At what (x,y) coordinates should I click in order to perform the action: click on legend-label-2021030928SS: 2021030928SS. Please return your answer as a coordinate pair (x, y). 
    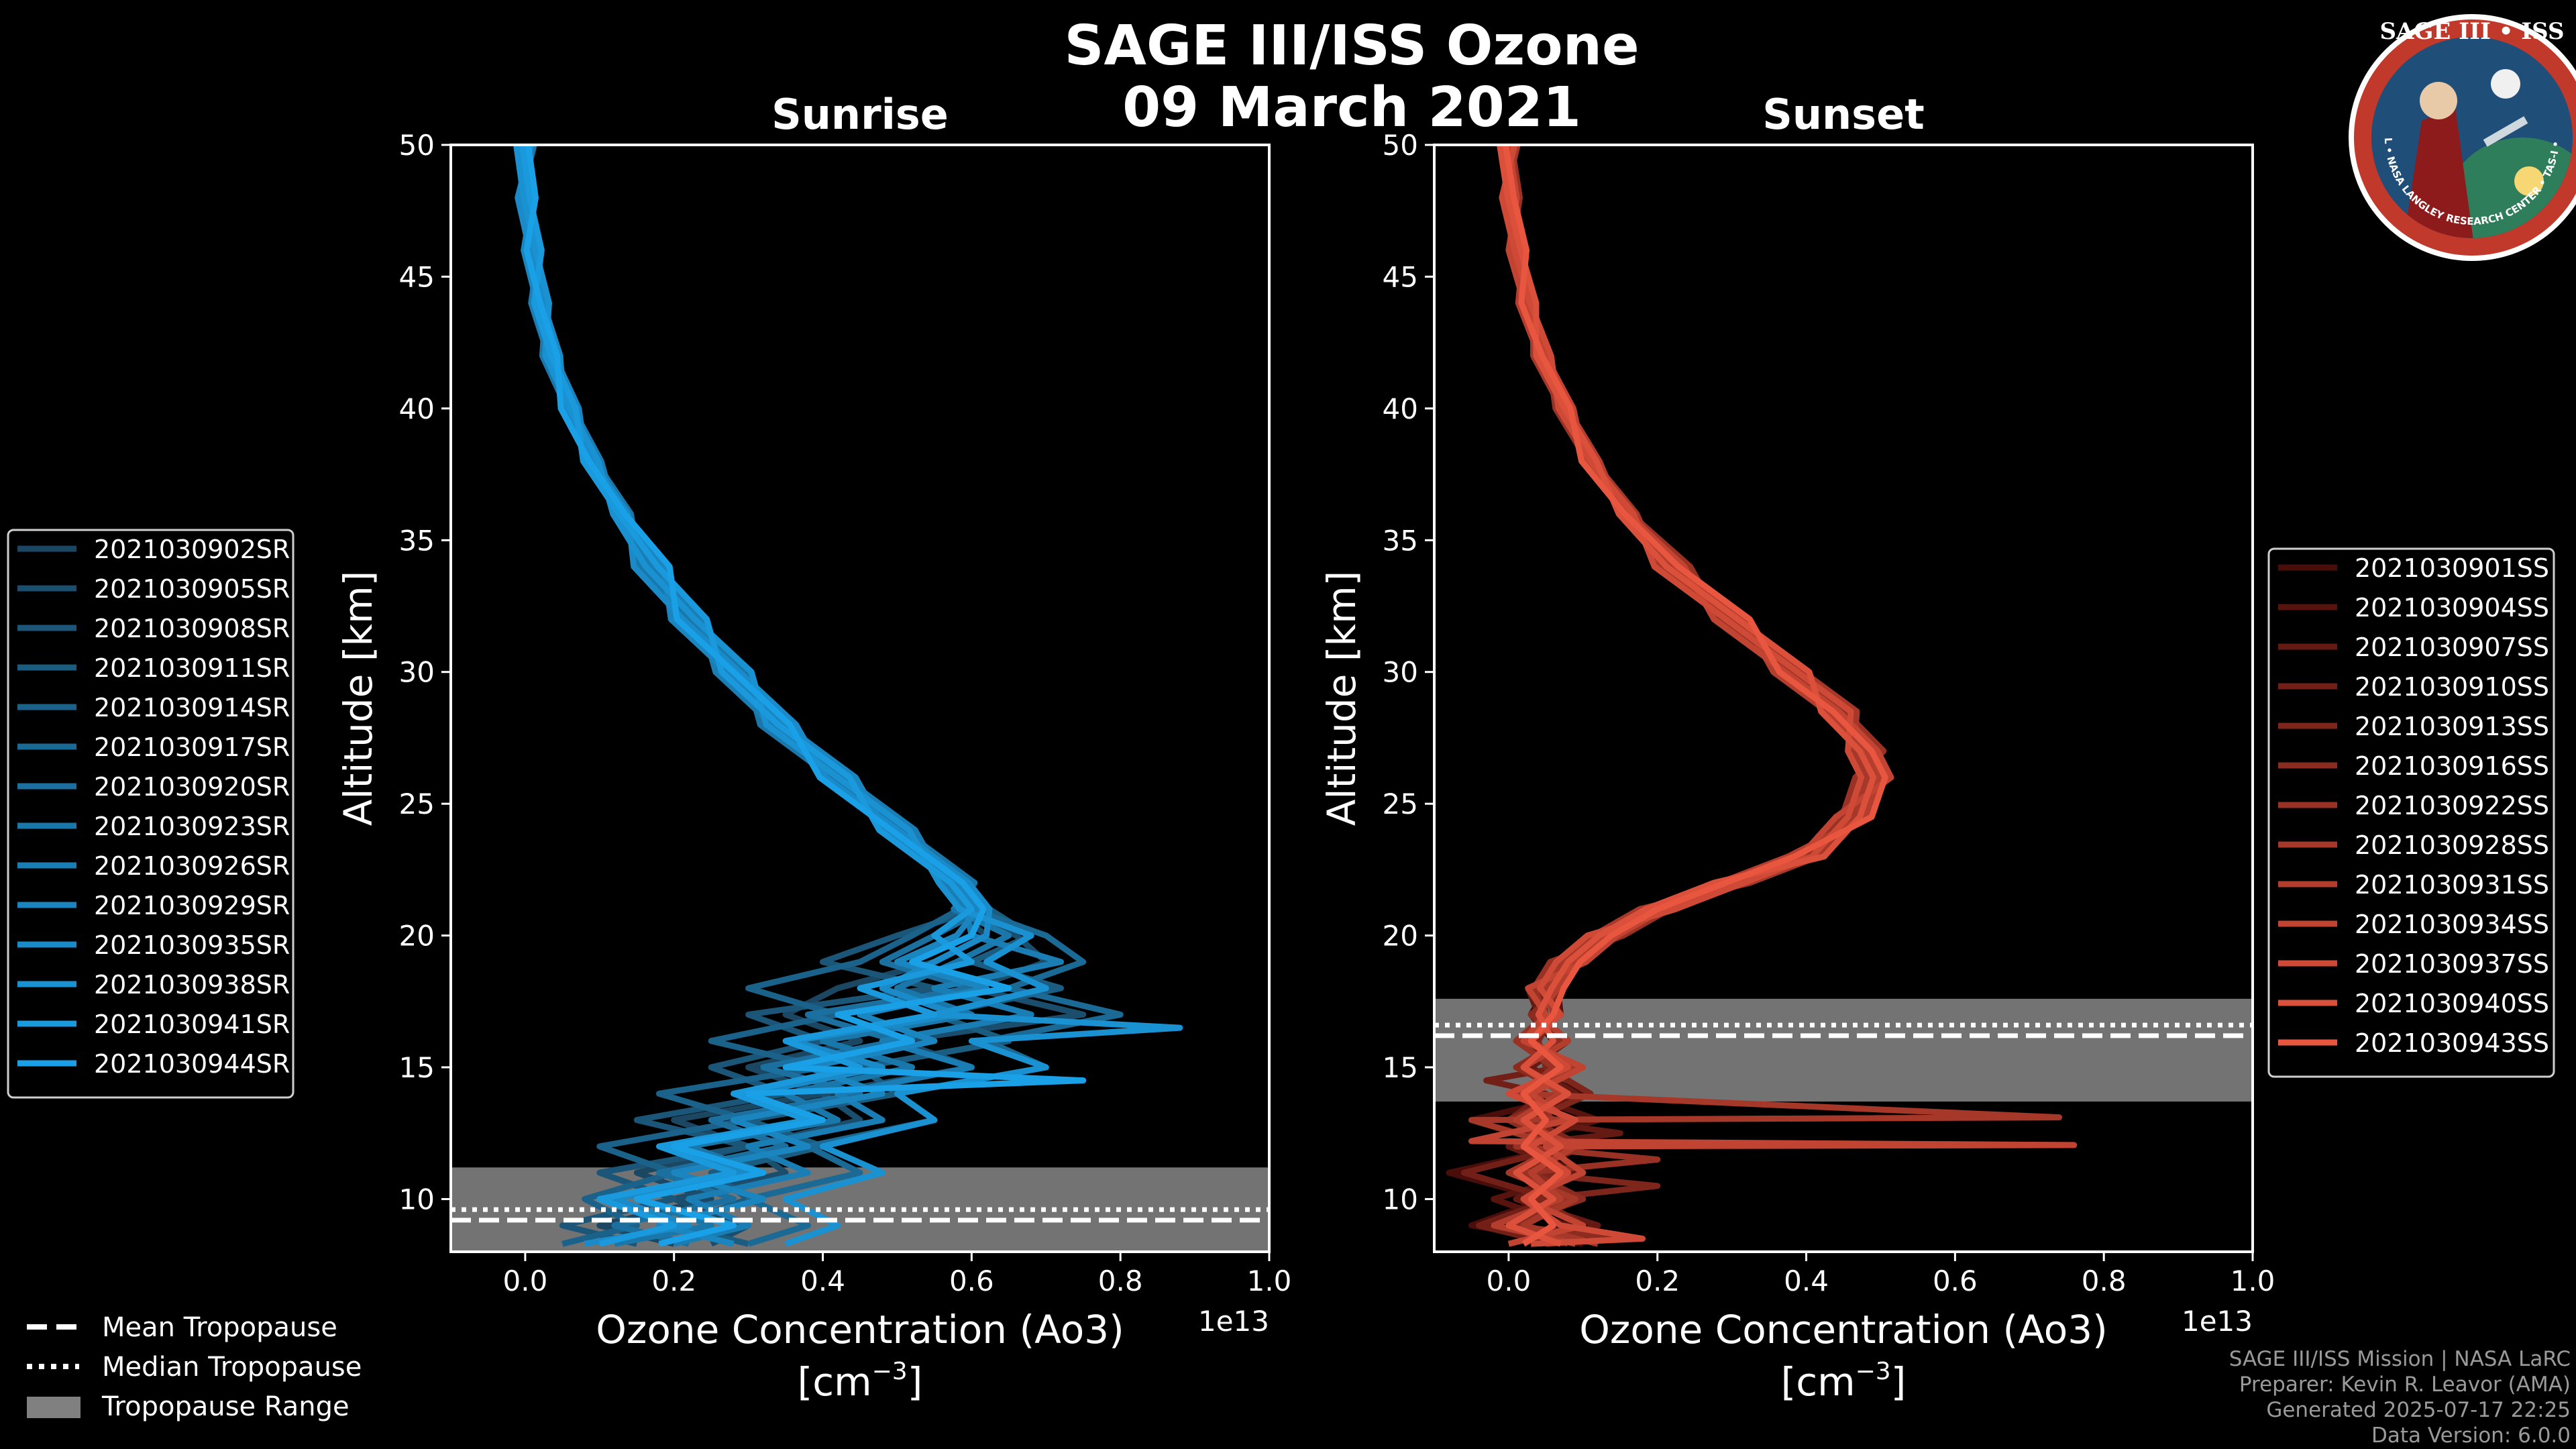
    Looking at the image, I should click on (2452, 845).